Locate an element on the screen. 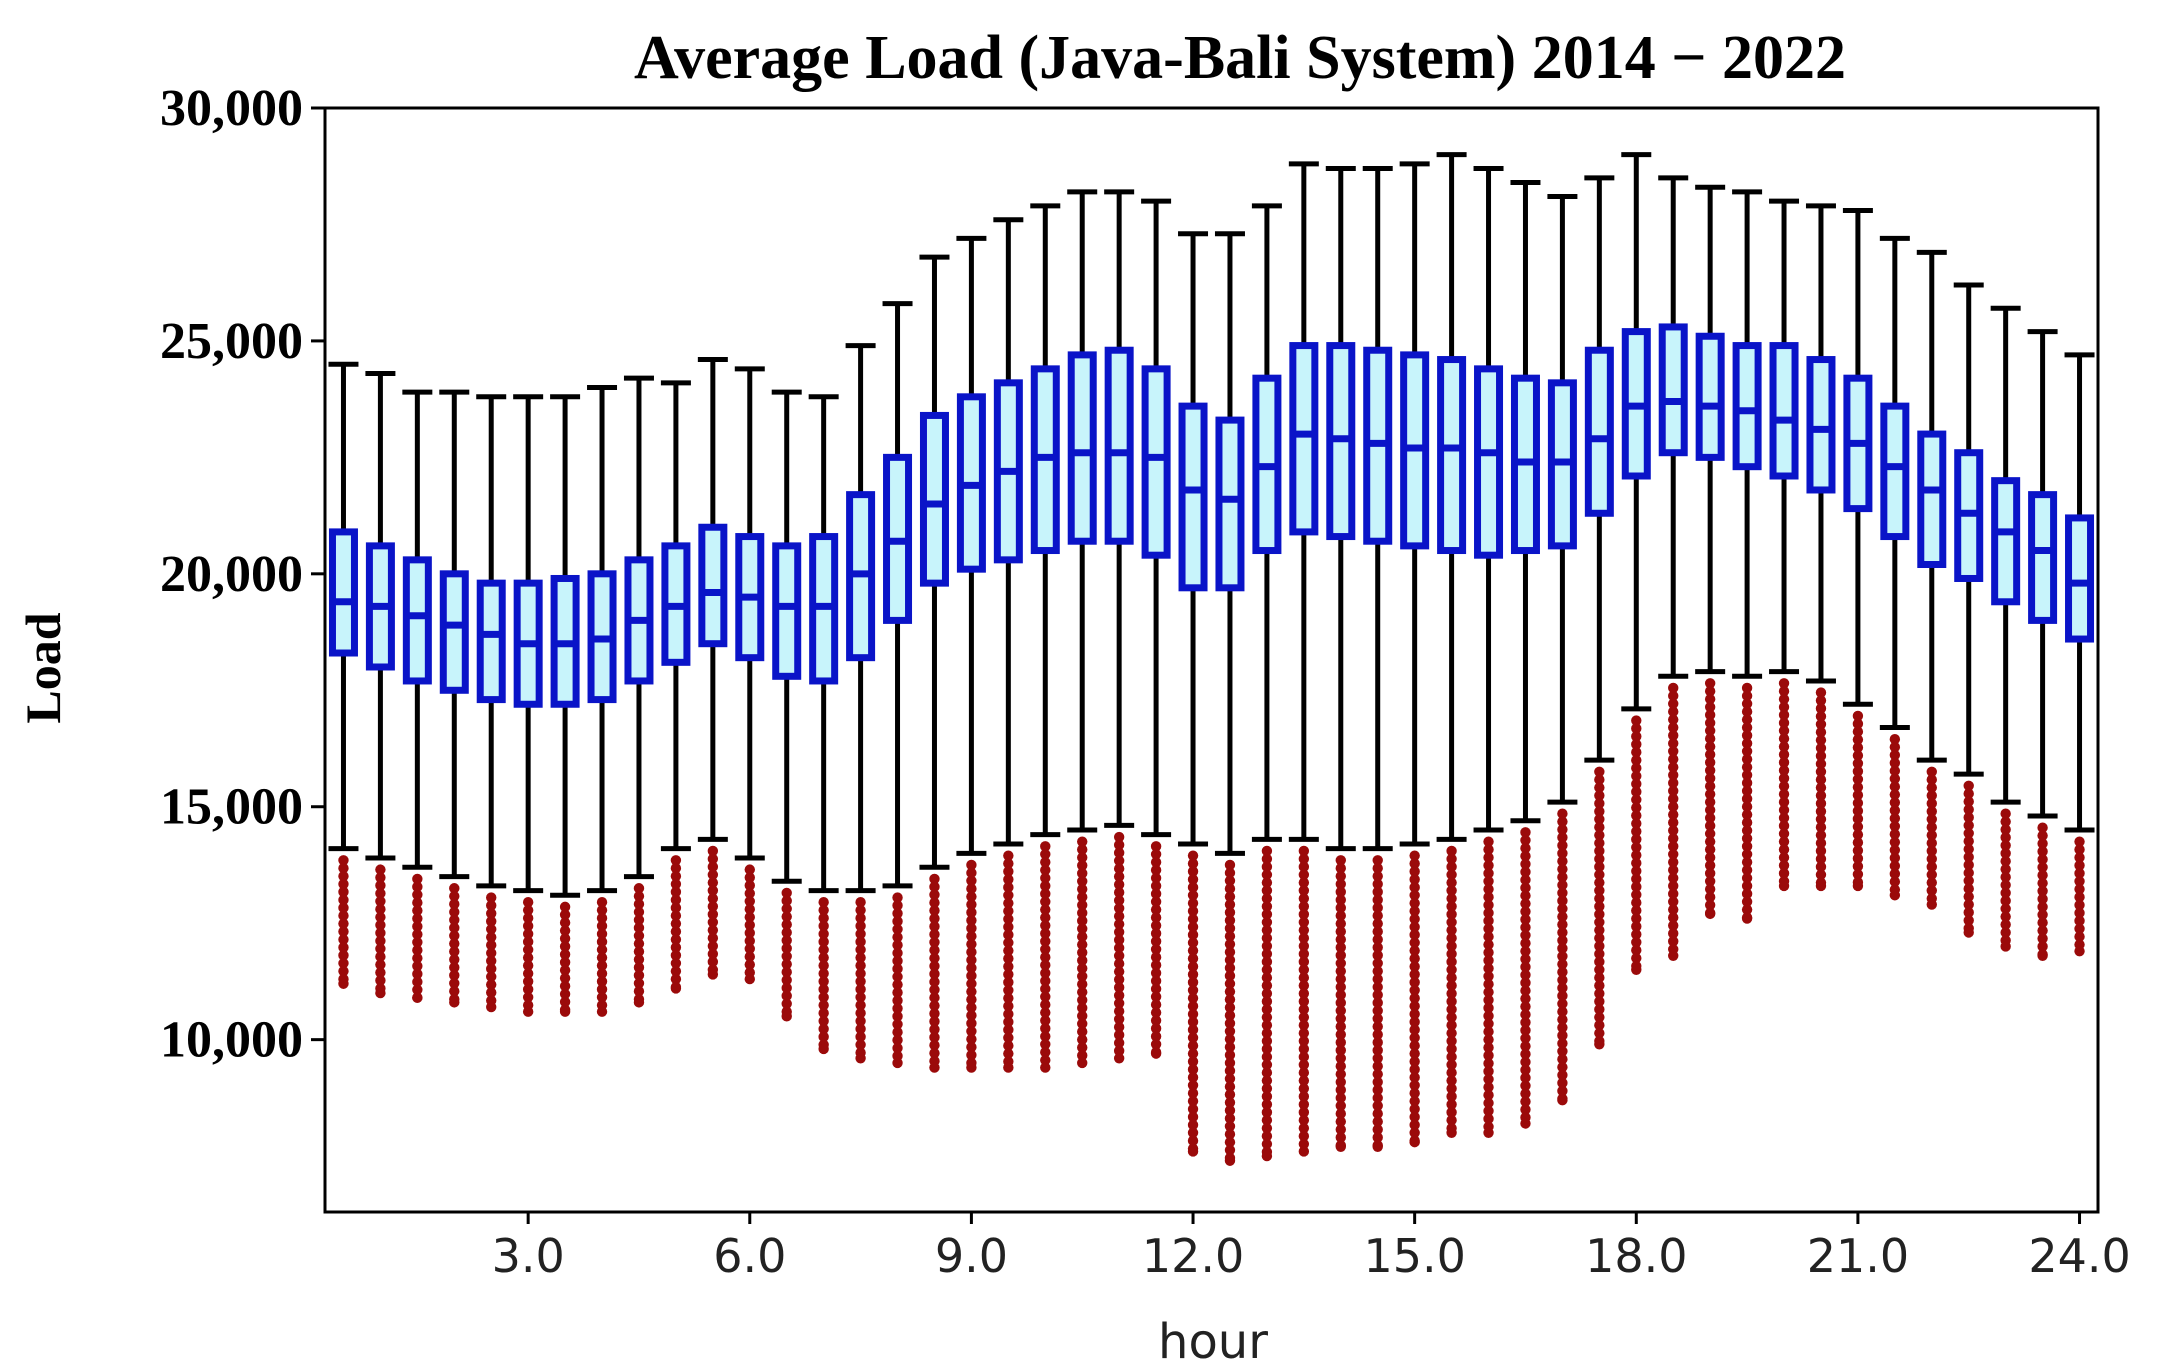 This screenshot has width=2157, height=1365. y-axis-label: Load is located at coordinates (43, 667).